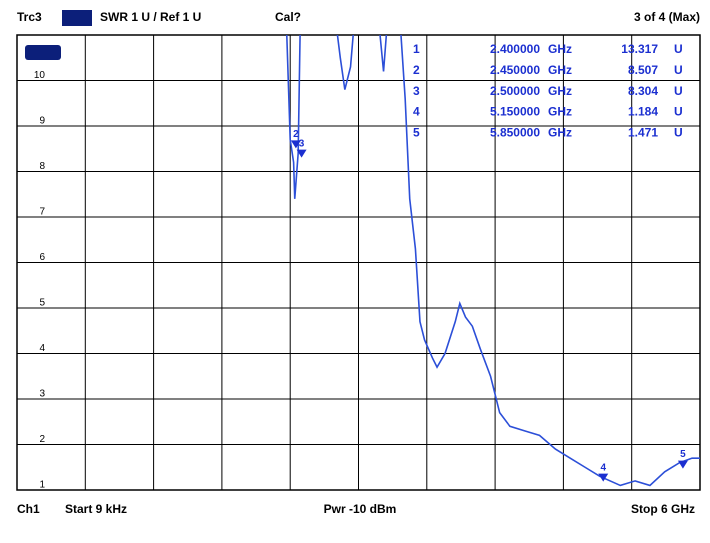 The image size is (710, 543). Describe the element at coordinates (683, 454) in the screenshot. I see `marker-tag: 5` at that location.